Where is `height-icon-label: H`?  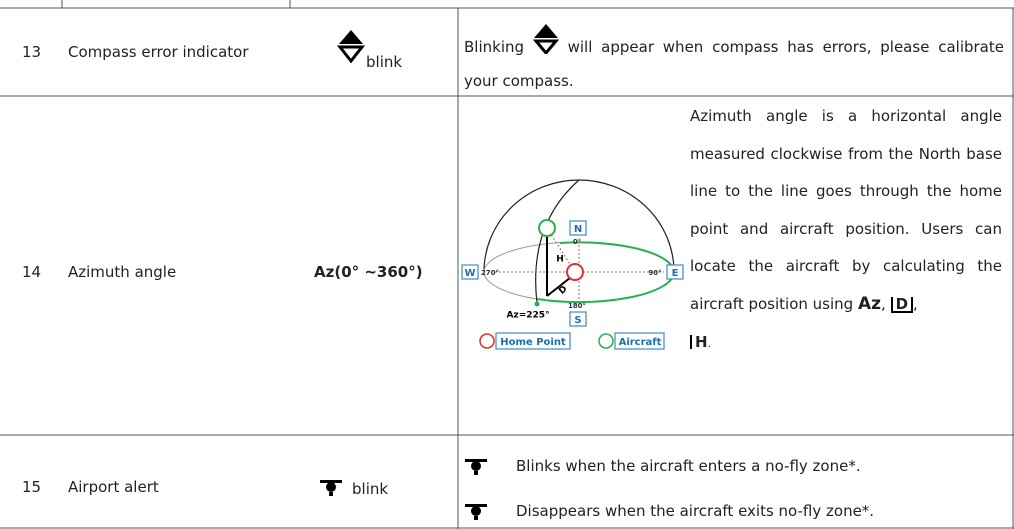 height-icon-label: H is located at coordinates (560, 260).